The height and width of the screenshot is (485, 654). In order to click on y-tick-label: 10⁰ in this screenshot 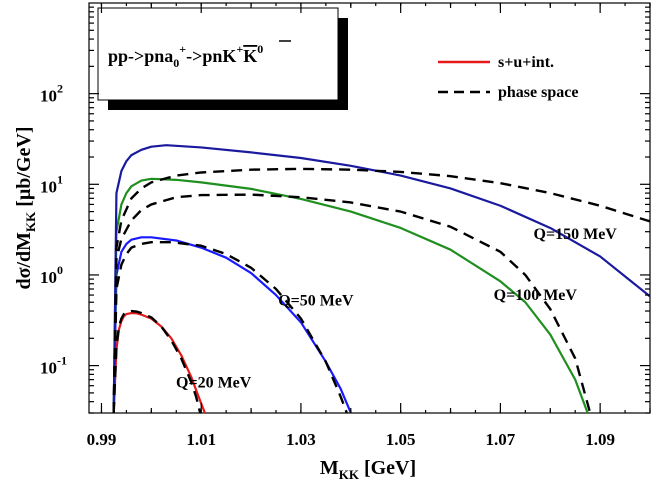, I will do `click(51, 275)`.